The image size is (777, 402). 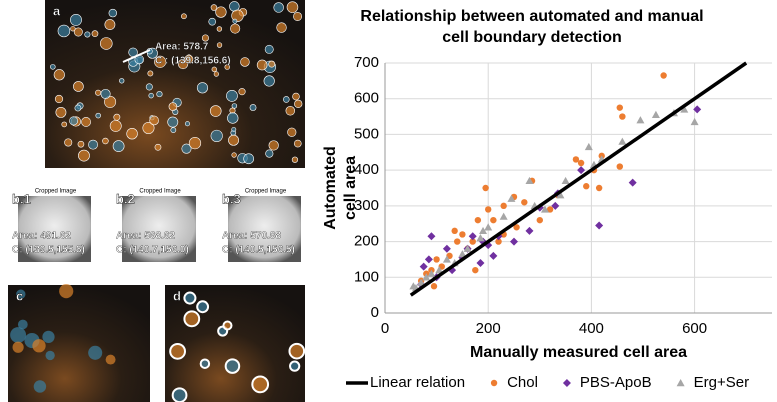 What do you see at coordinates (366, 241) in the screenshot?
I see `y-tick-label: 200` at bounding box center [366, 241].